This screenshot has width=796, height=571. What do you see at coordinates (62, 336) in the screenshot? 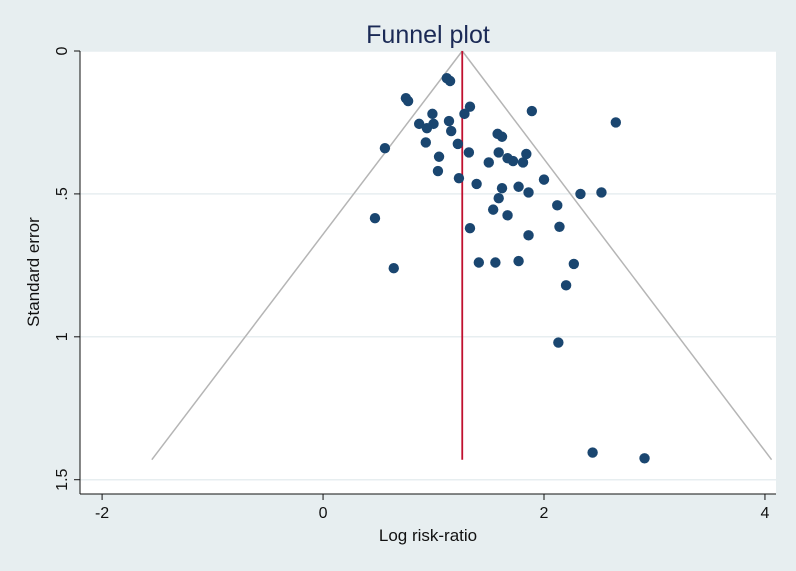
I see `y-tick-label: 1` at bounding box center [62, 336].